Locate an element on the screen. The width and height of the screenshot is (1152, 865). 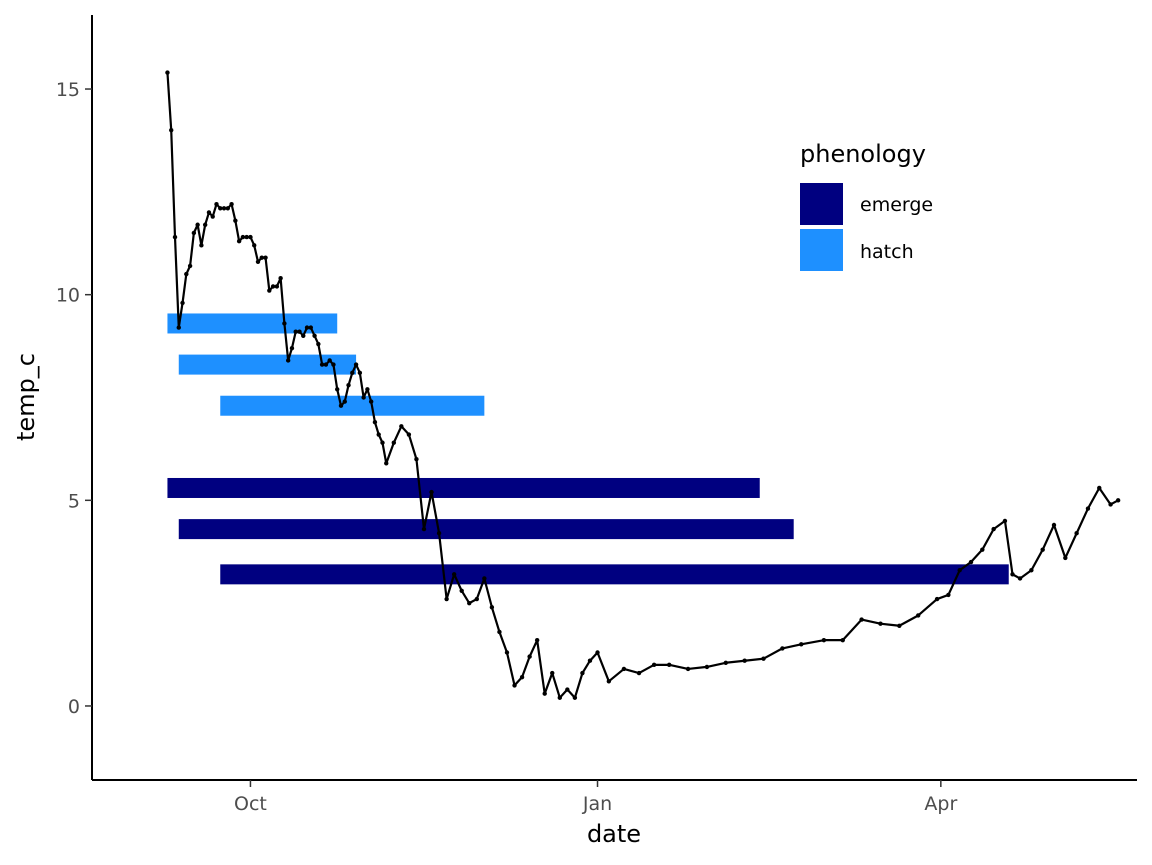
x-axis-title: date is located at coordinates (614, 834).